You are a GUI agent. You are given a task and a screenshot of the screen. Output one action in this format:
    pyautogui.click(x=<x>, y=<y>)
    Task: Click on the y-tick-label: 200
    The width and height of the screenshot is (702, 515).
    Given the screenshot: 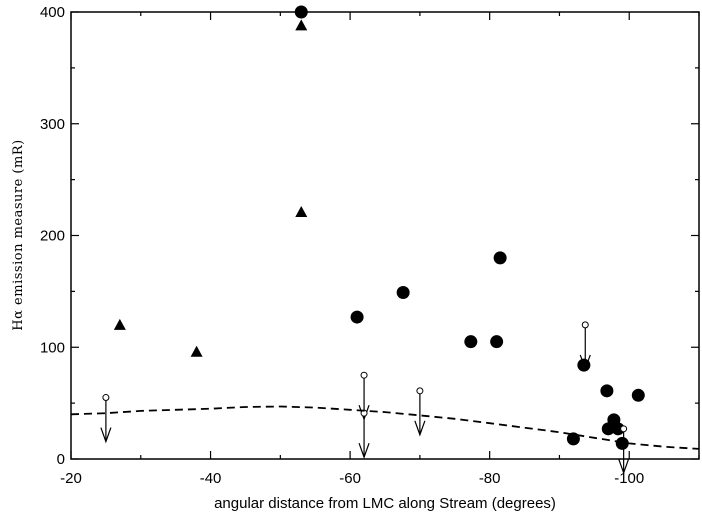 What is the action you would take?
    pyautogui.click(x=52, y=236)
    